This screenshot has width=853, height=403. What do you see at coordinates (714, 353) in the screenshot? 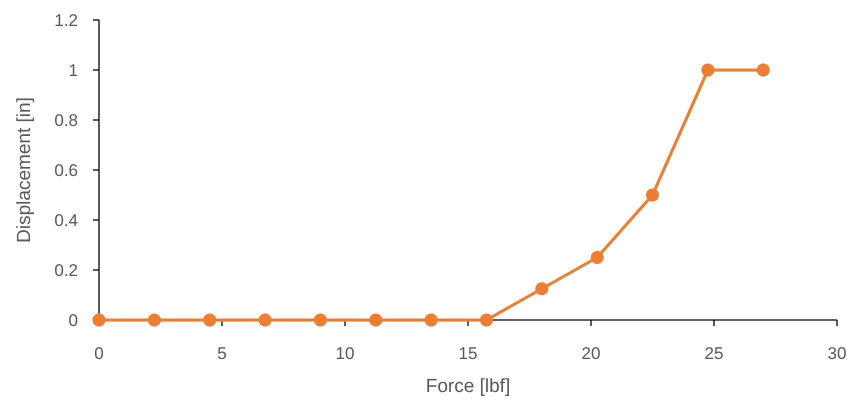
I see `x-tick-label: 25` at bounding box center [714, 353].